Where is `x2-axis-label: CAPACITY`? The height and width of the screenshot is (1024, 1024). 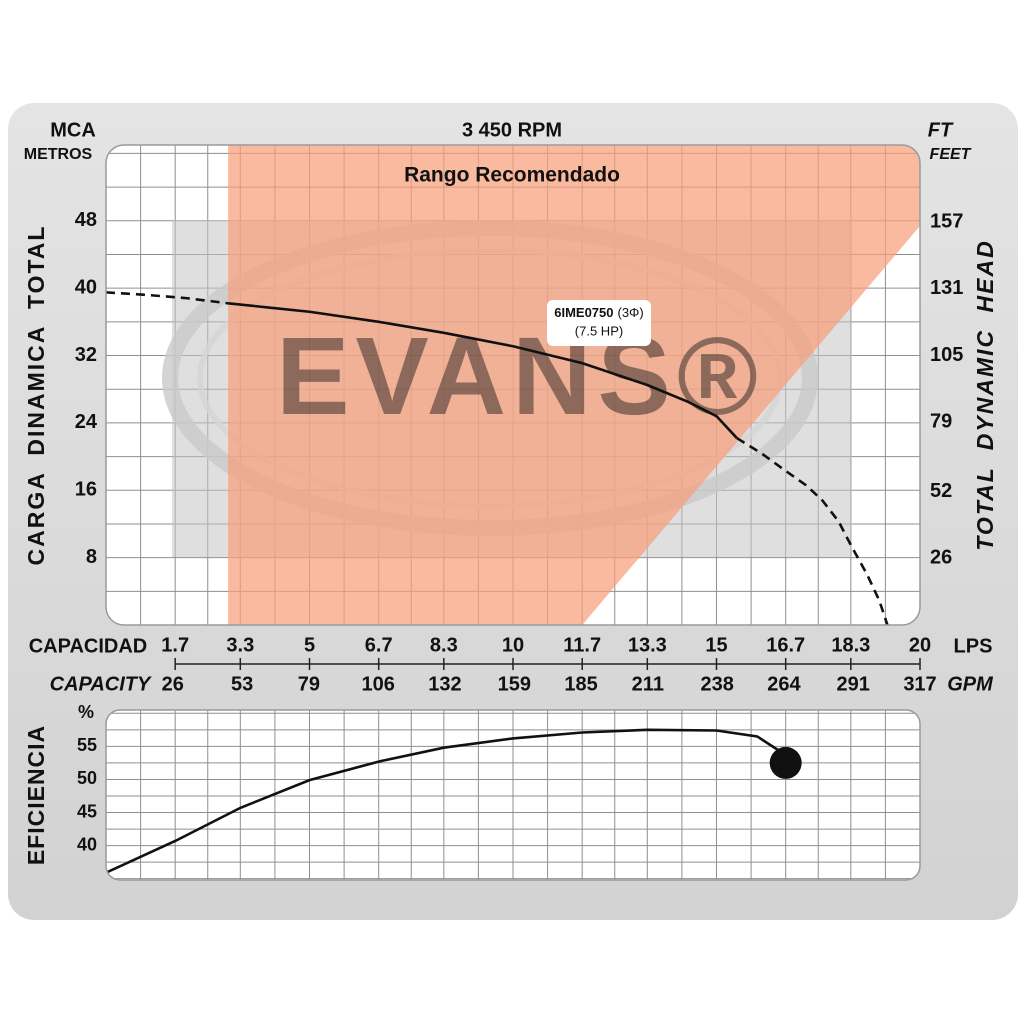 x2-axis-label: CAPACITY is located at coordinates (101, 684).